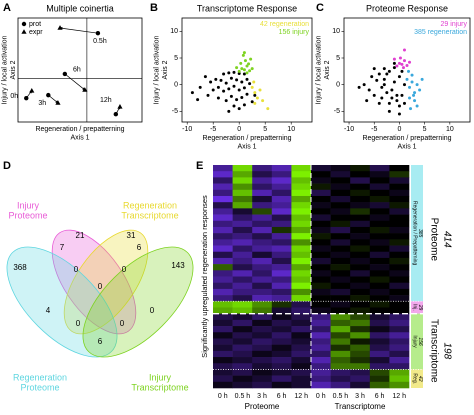 The image size is (474, 415). Describe the element at coordinates (100, 41) in the screenshot. I see `point-label: 0.5h` at that location.